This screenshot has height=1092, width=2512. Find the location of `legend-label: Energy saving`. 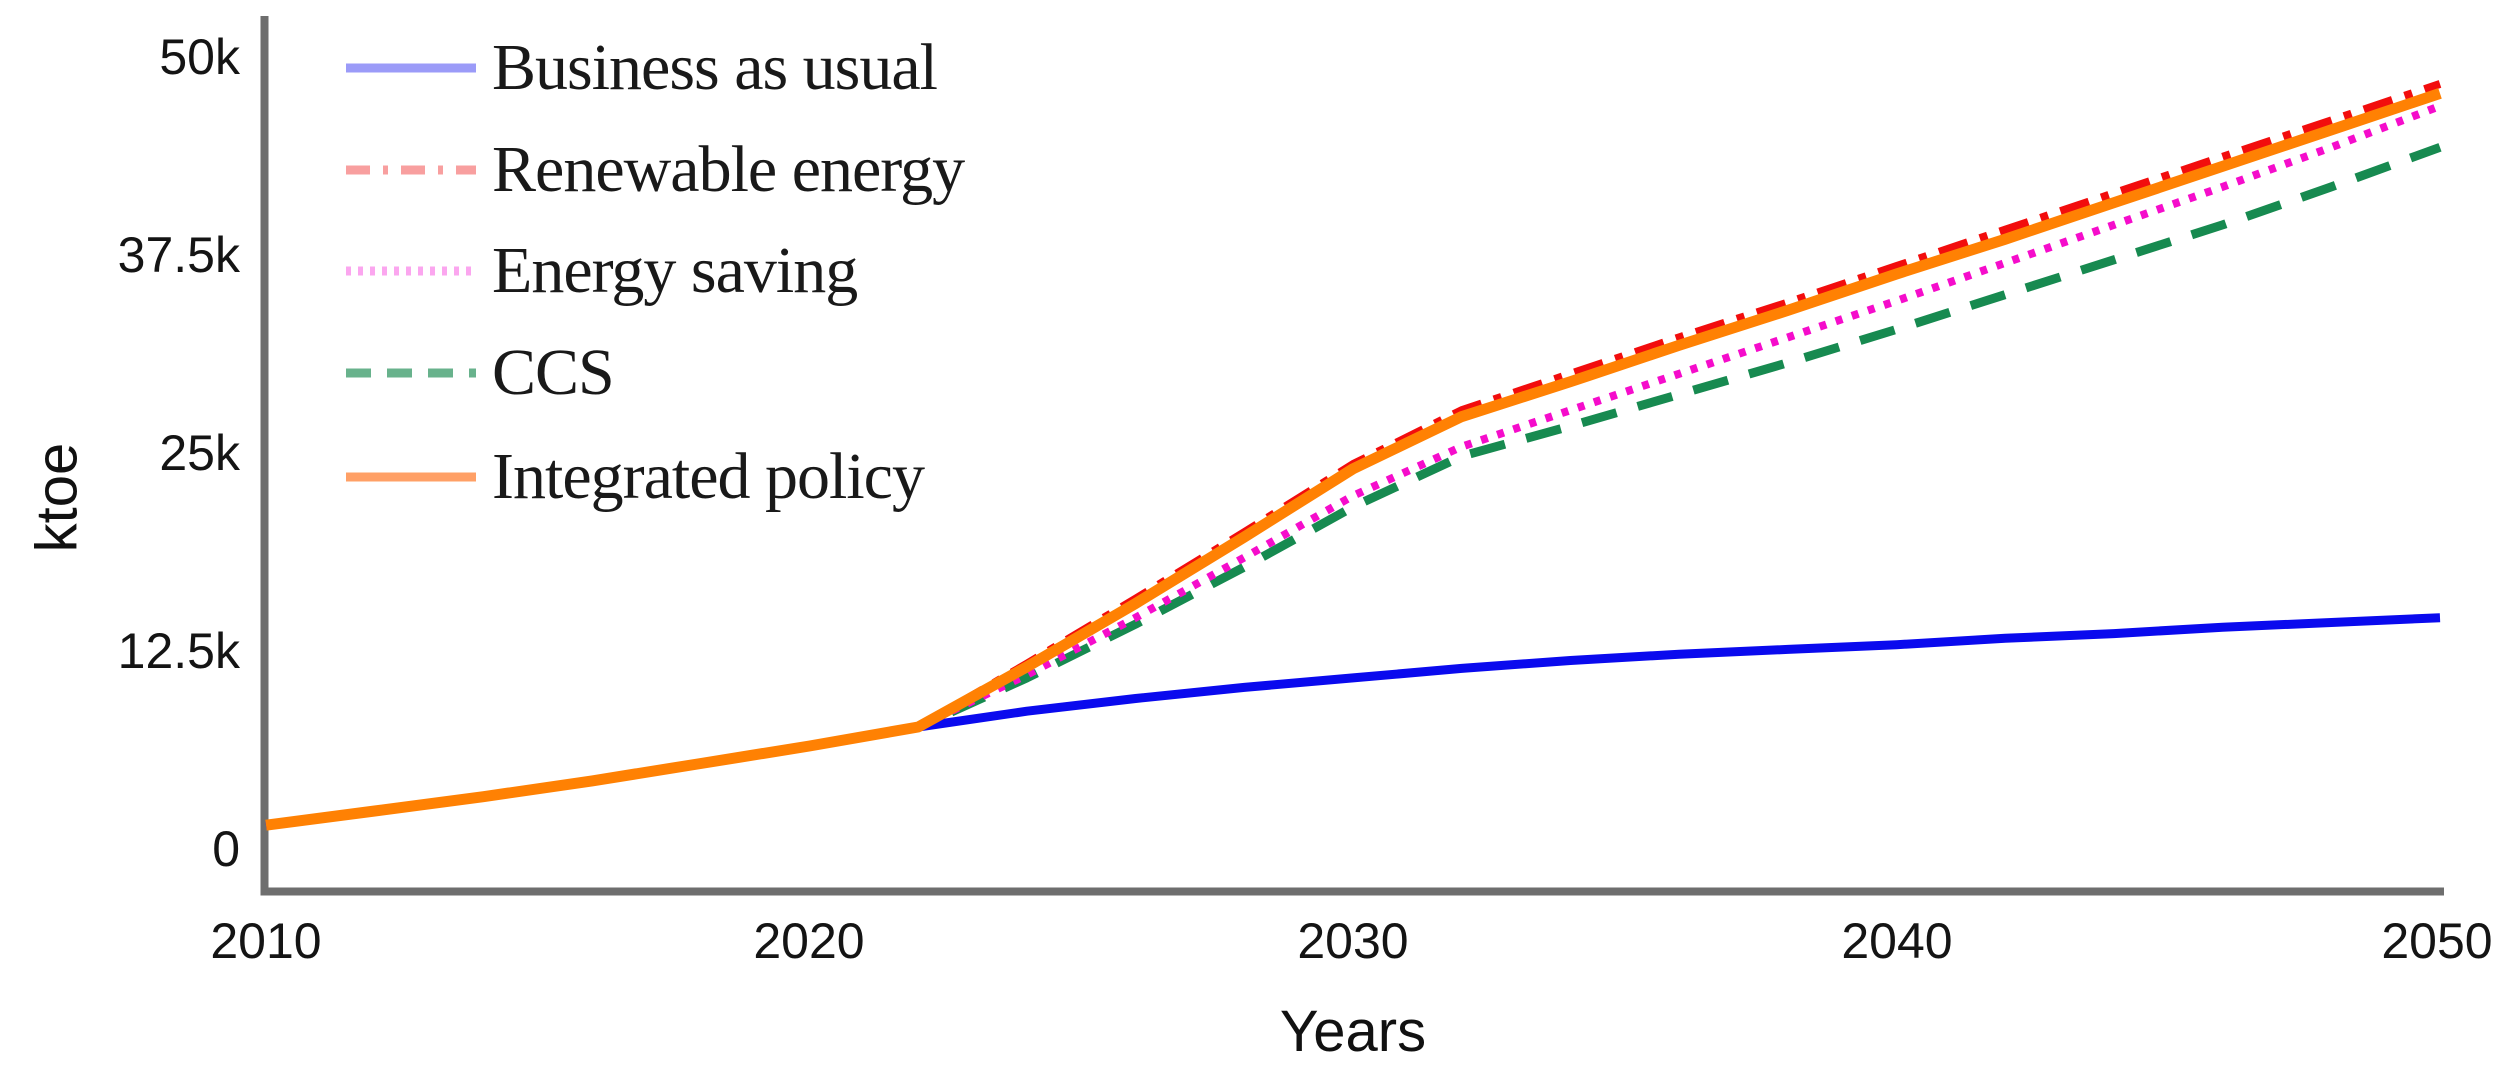

legend-label: Energy saving is located at coordinates (675, 270).